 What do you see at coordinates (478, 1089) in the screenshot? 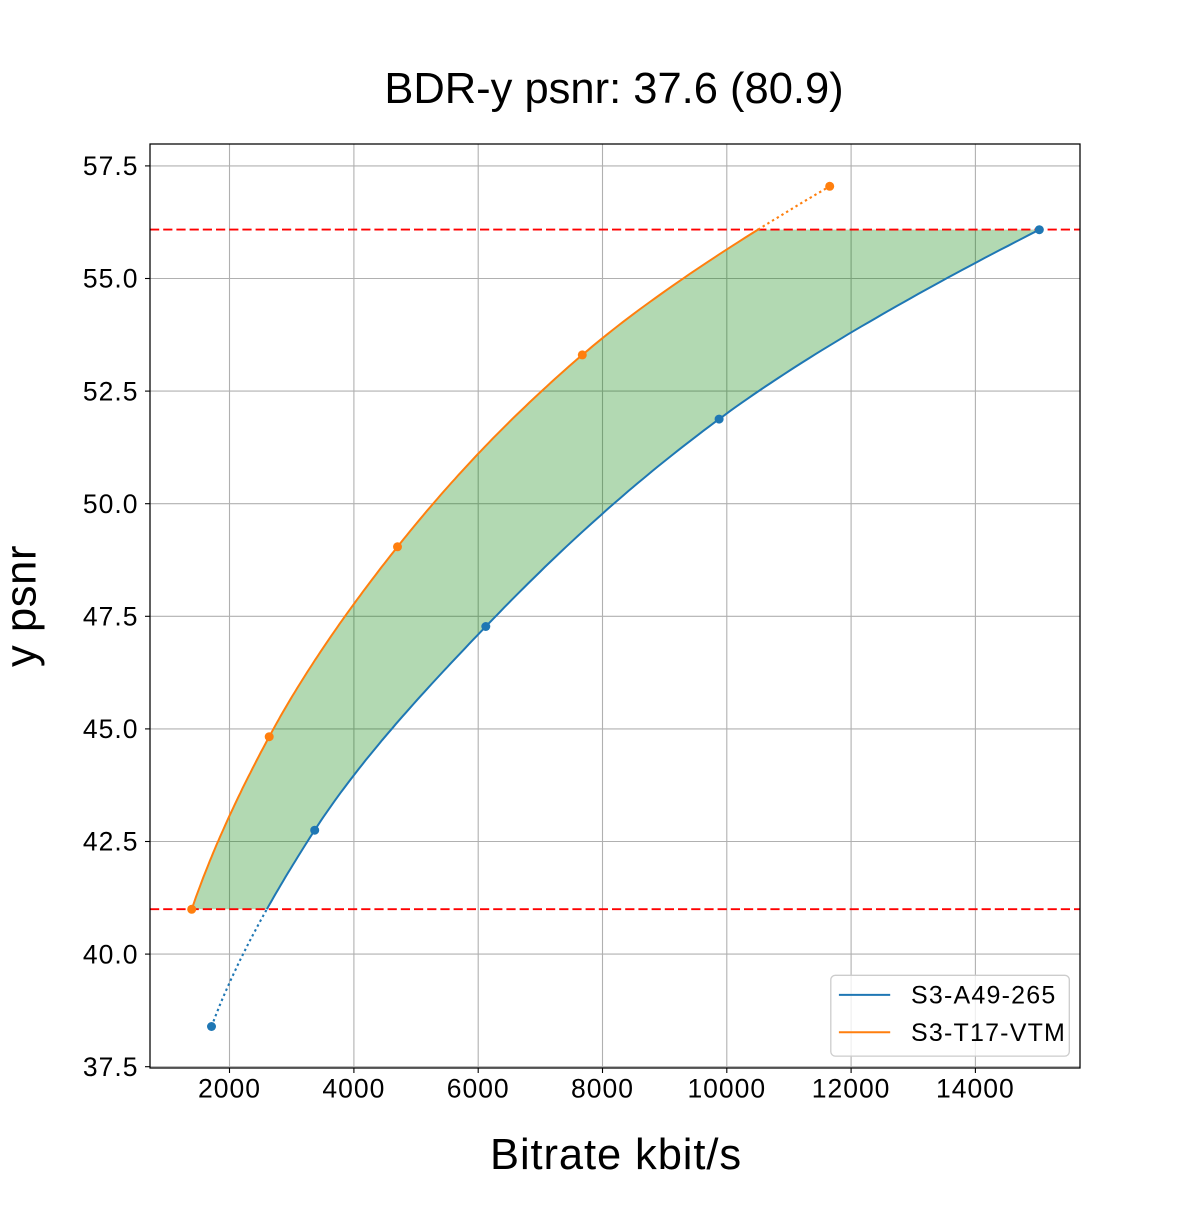
I see `svg-text: 6000` at bounding box center [478, 1089].